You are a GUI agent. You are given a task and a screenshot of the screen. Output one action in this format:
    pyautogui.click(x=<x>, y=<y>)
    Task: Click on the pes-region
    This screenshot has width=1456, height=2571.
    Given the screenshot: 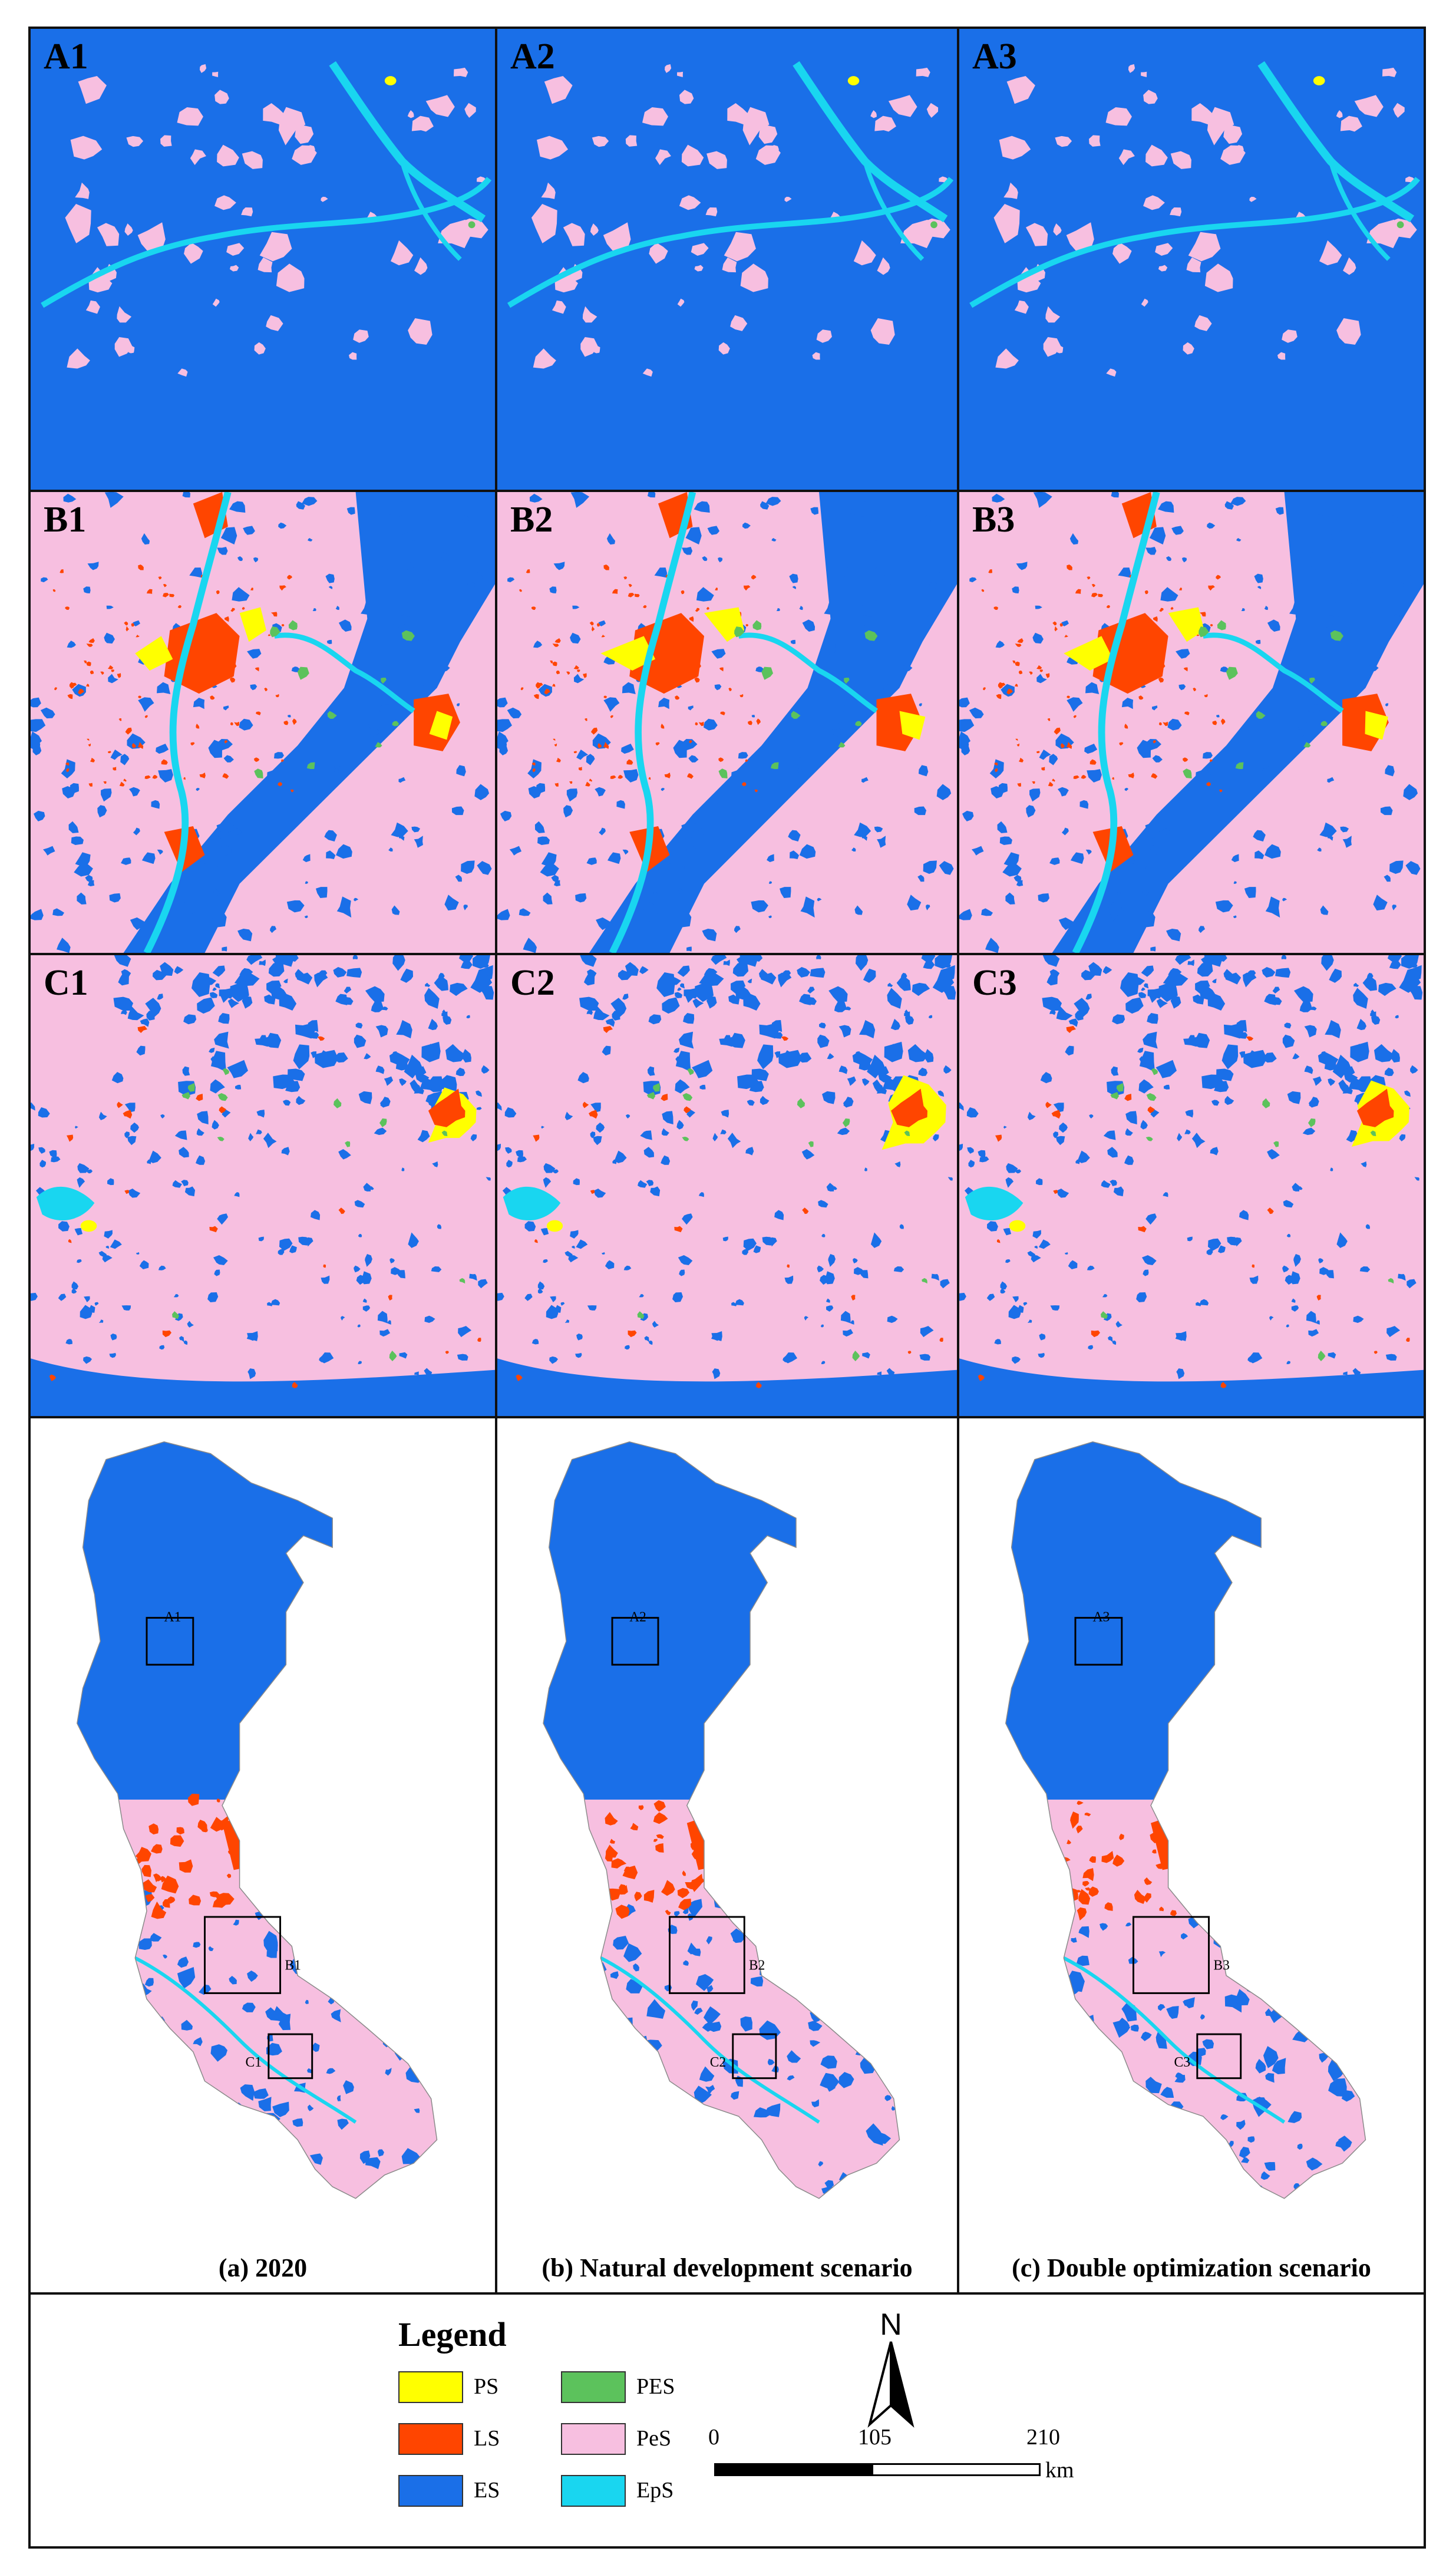 What is the action you would take?
    pyautogui.click(x=257, y=1999)
    